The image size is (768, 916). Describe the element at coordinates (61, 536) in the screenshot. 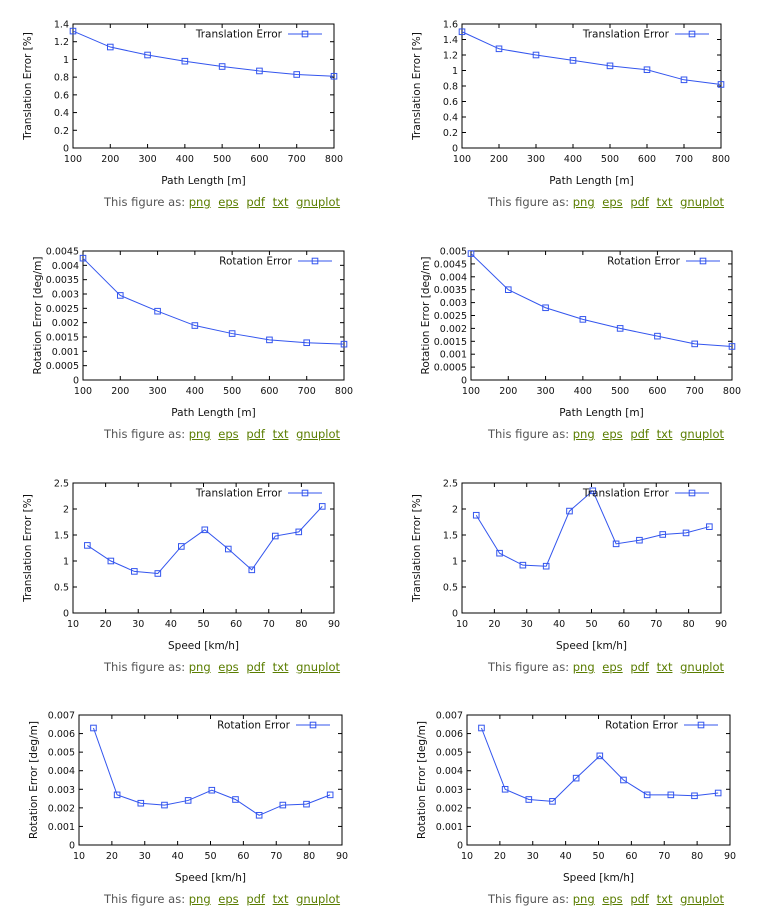

I see `y-tick-label: 1.5` at that location.